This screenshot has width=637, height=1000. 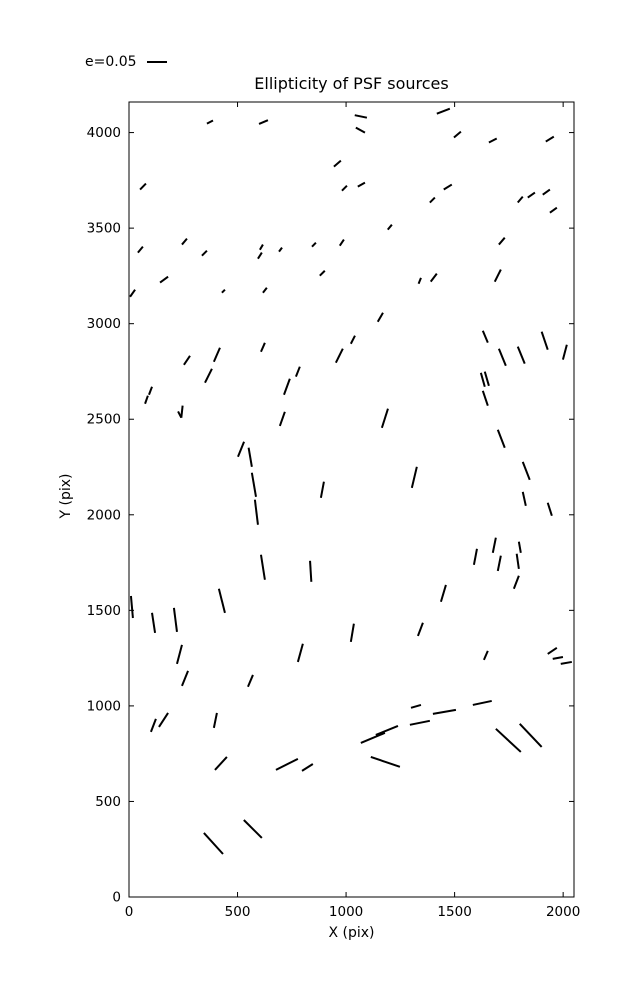 I want to click on y-tick-label: 1500, so click(x=104, y=611).